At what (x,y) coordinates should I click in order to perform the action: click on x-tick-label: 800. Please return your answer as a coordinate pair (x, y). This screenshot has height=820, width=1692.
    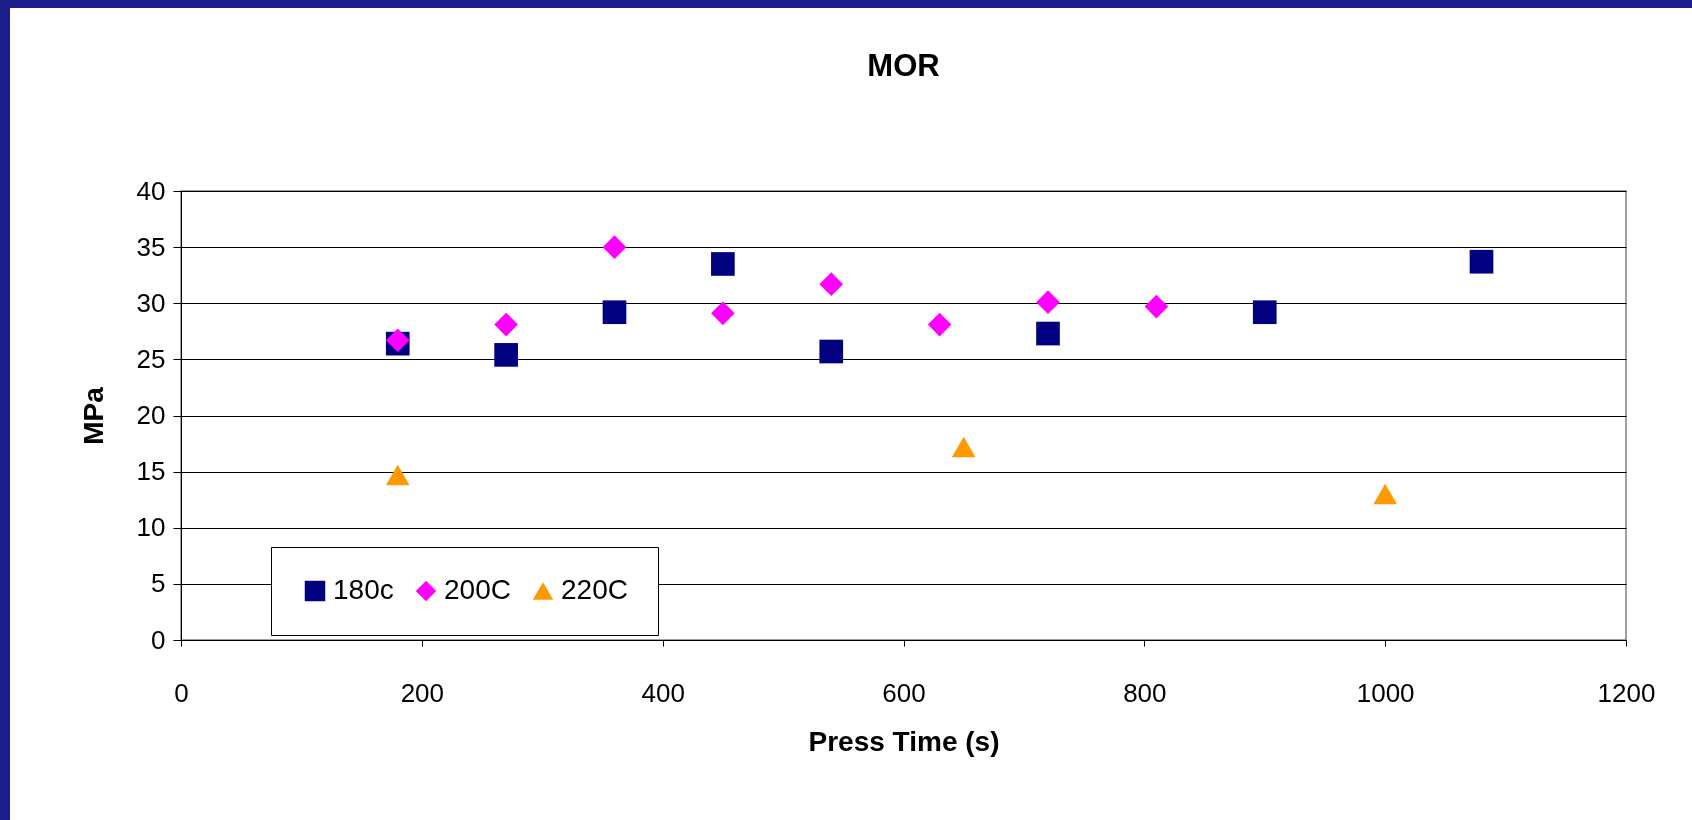
    Looking at the image, I should click on (1145, 692).